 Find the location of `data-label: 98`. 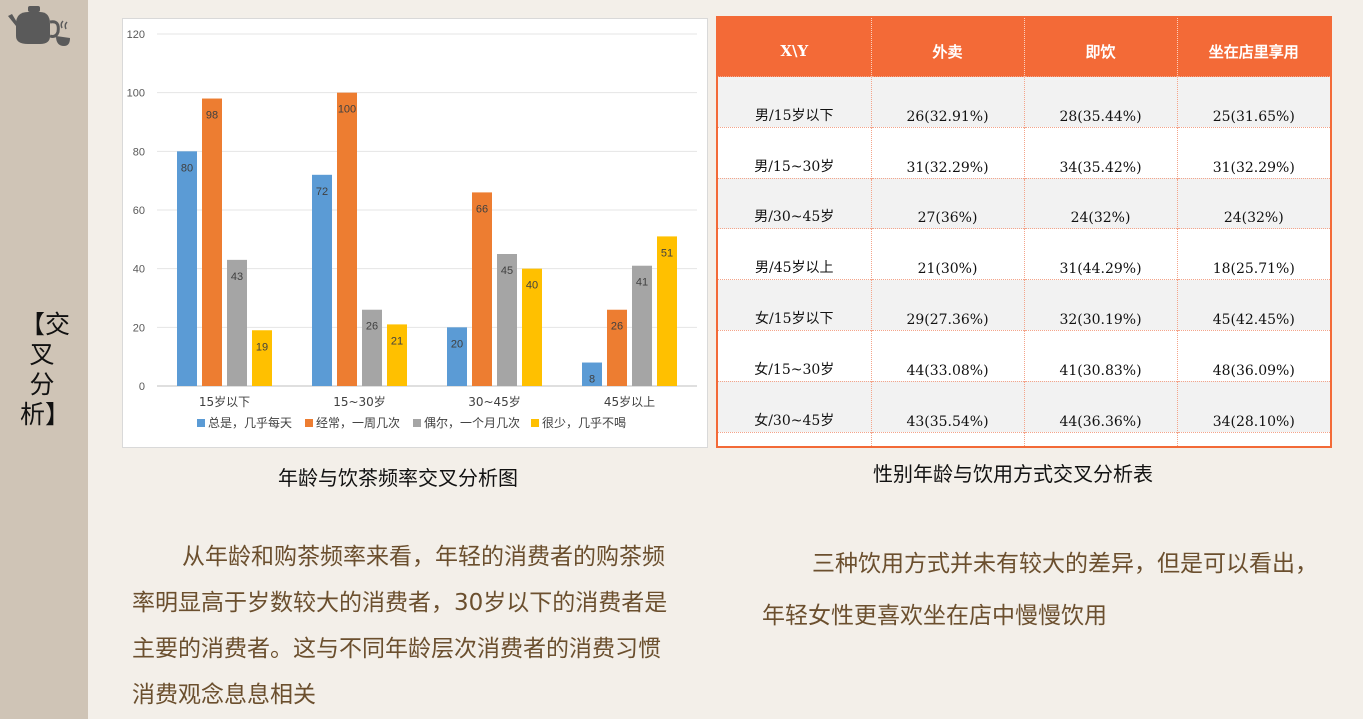

data-label: 98 is located at coordinates (212, 116).